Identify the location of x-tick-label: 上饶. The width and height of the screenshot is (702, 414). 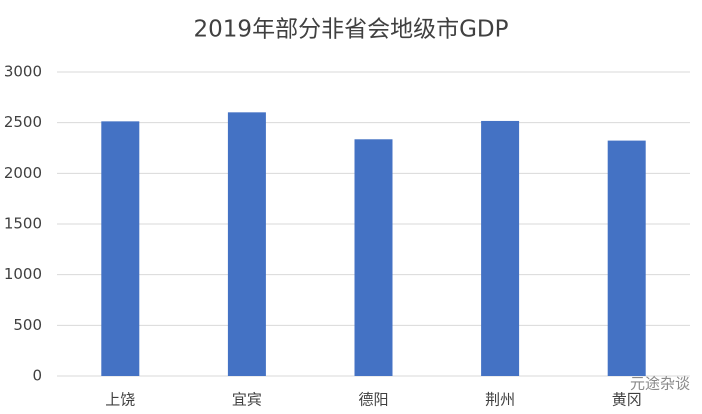
(120, 400).